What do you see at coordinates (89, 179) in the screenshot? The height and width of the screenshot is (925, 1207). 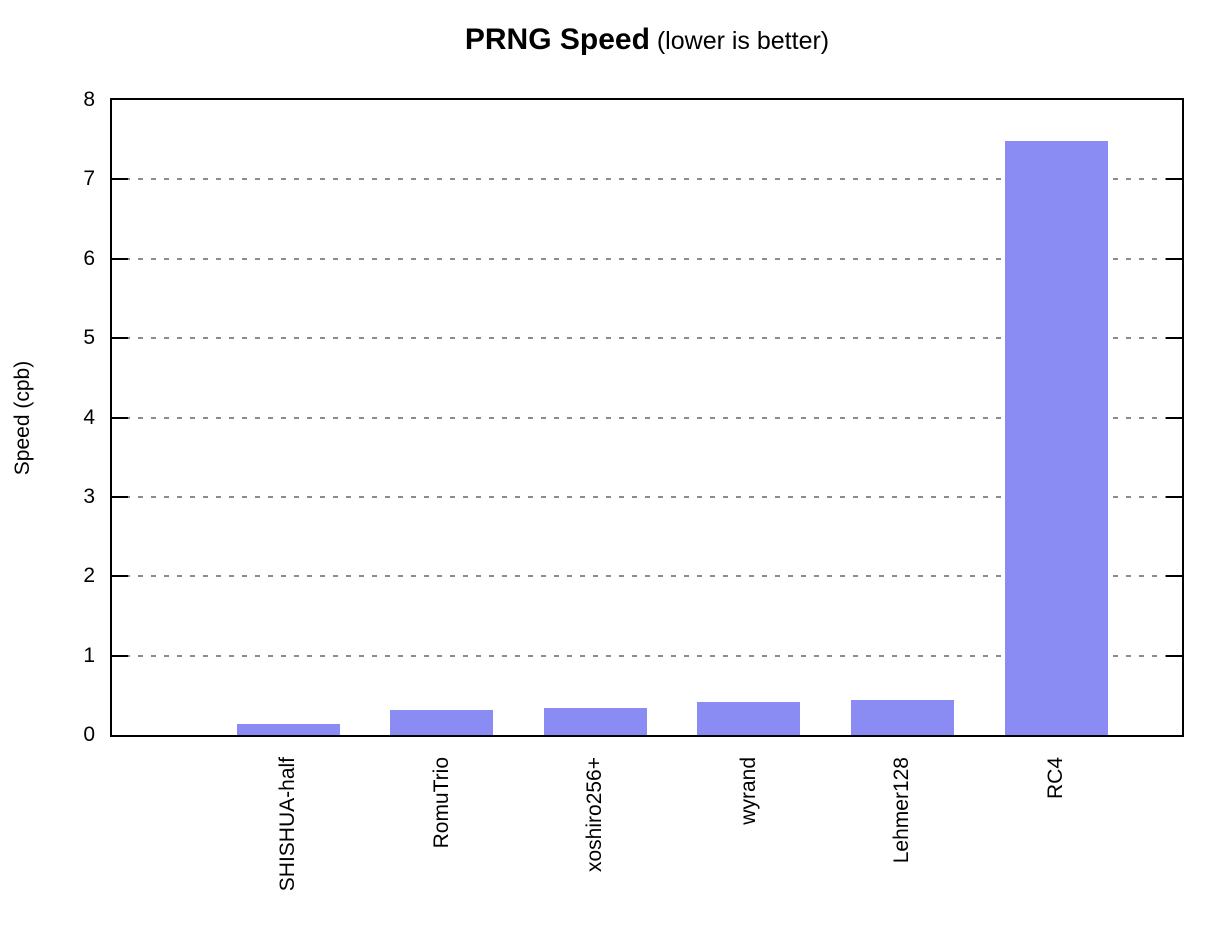 I see `y-tick-label-7: 7` at bounding box center [89, 179].